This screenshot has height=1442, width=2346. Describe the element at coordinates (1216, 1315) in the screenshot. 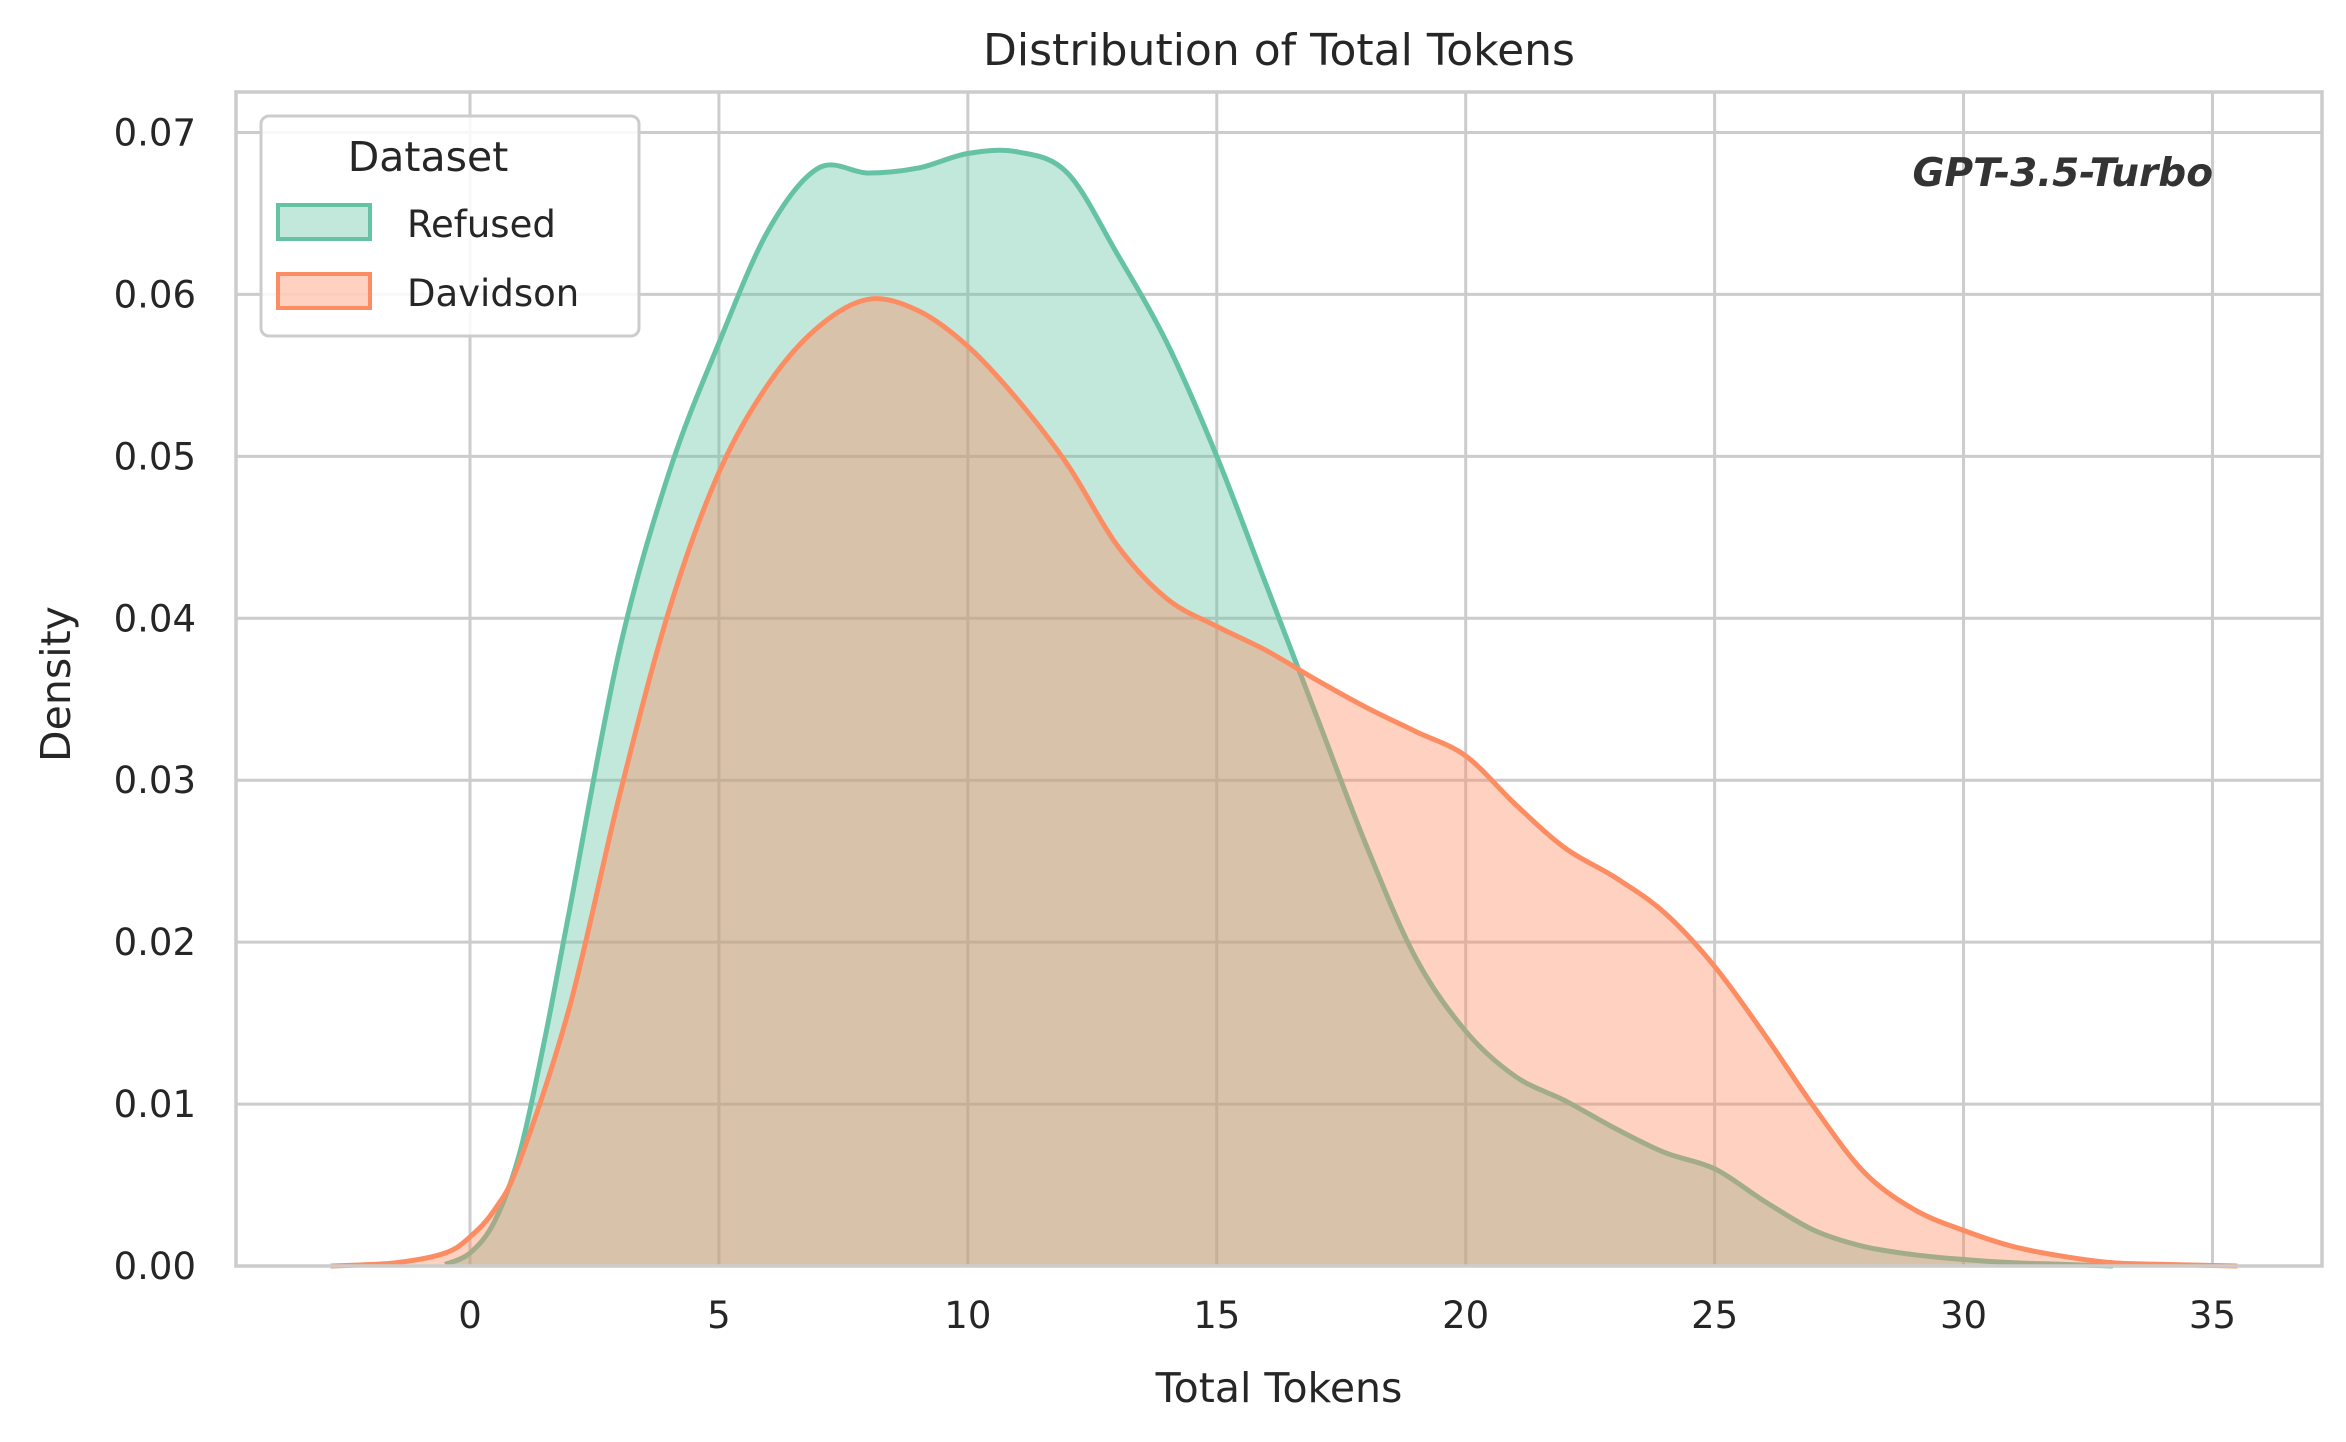

I see `x-tick-label: 15` at that location.